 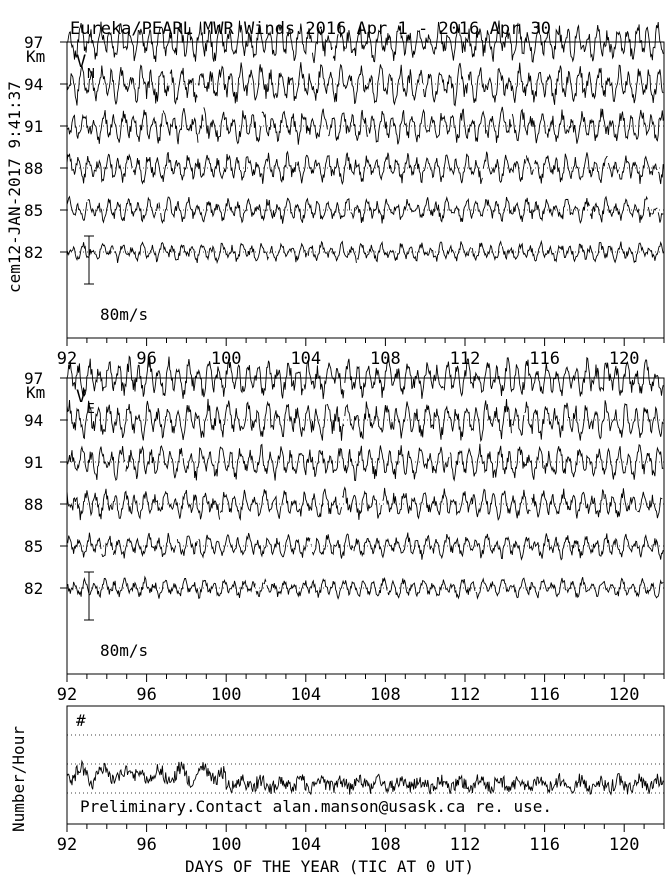 What do you see at coordinates (226, 845) in the screenshot?
I see `count-tick-label-100: 100` at bounding box center [226, 845].